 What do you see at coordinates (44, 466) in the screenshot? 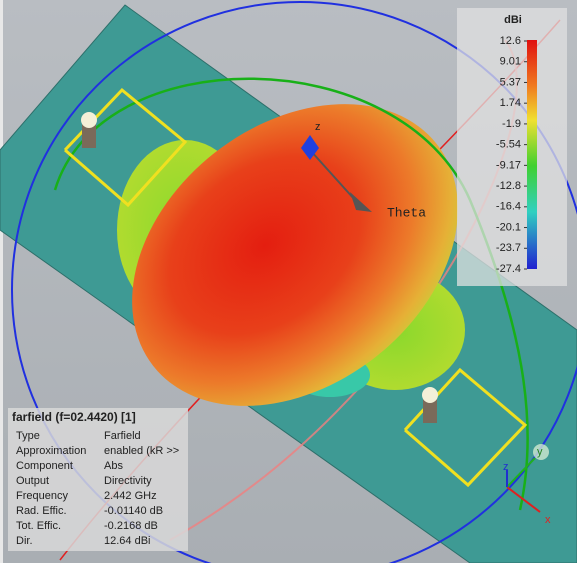
I see `info-key: Component` at bounding box center [44, 466].